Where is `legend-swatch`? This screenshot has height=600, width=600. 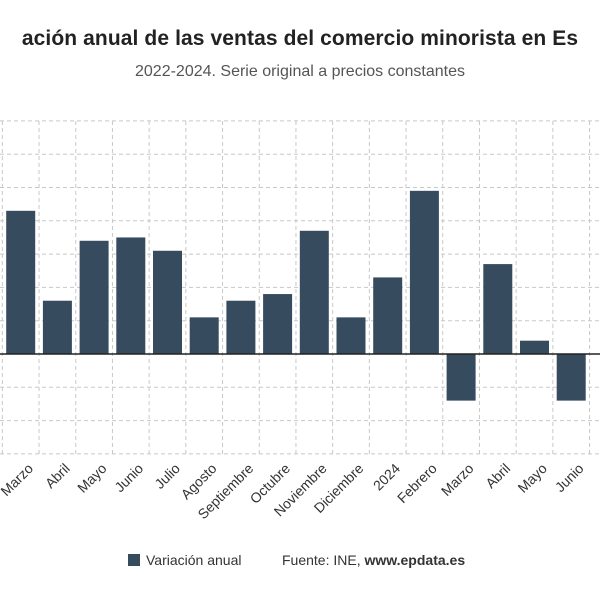 legend-swatch is located at coordinates (134, 560).